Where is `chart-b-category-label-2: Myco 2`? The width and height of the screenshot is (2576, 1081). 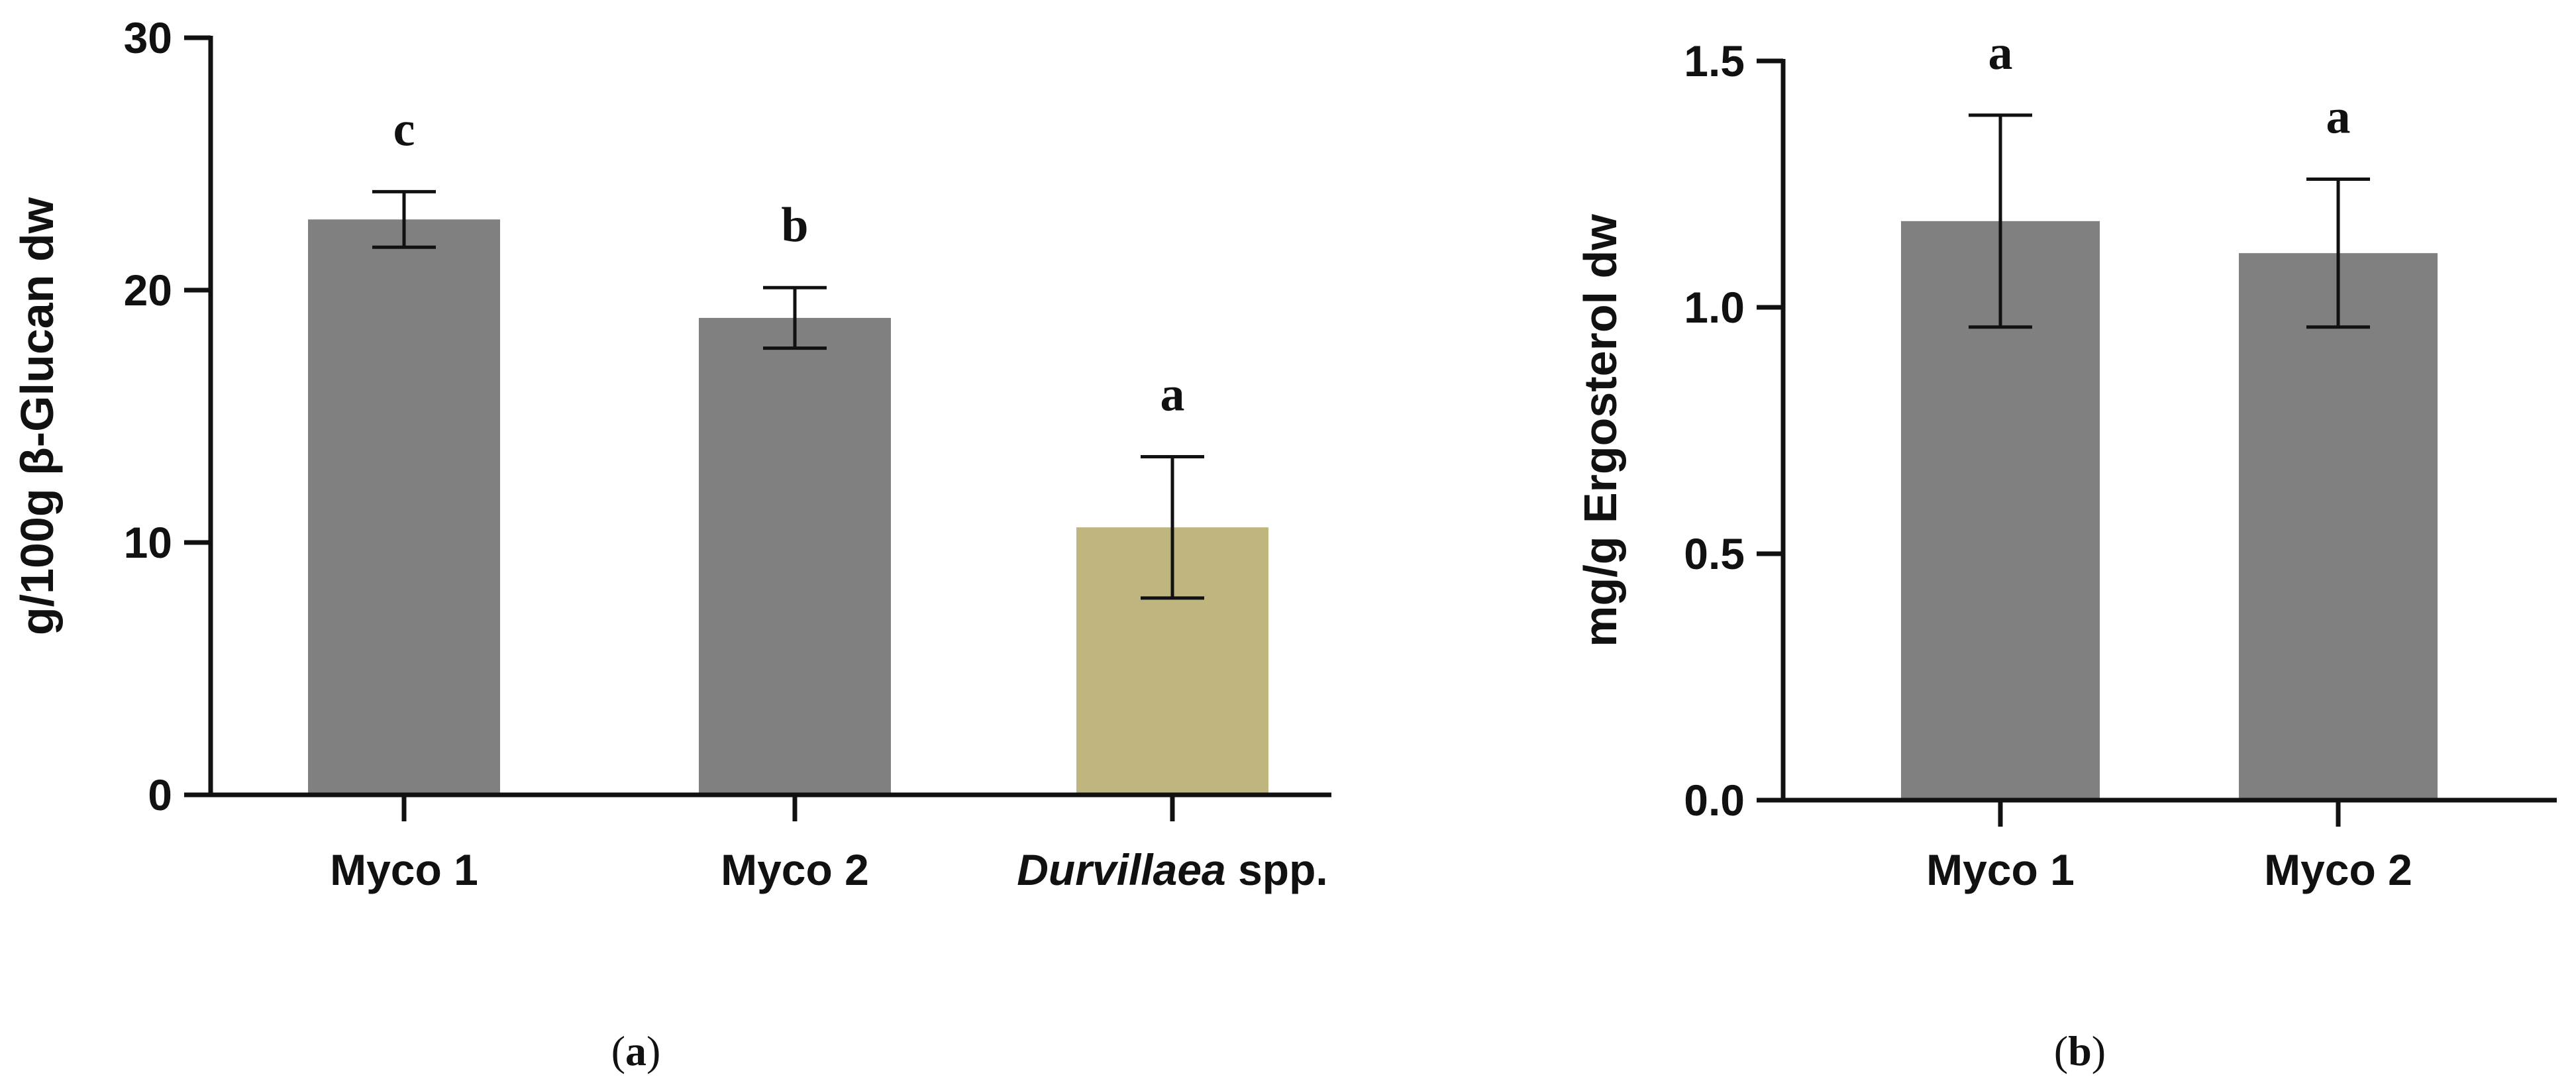
chart-b-category-label-2: Myco 2 is located at coordinates (2338, 869).